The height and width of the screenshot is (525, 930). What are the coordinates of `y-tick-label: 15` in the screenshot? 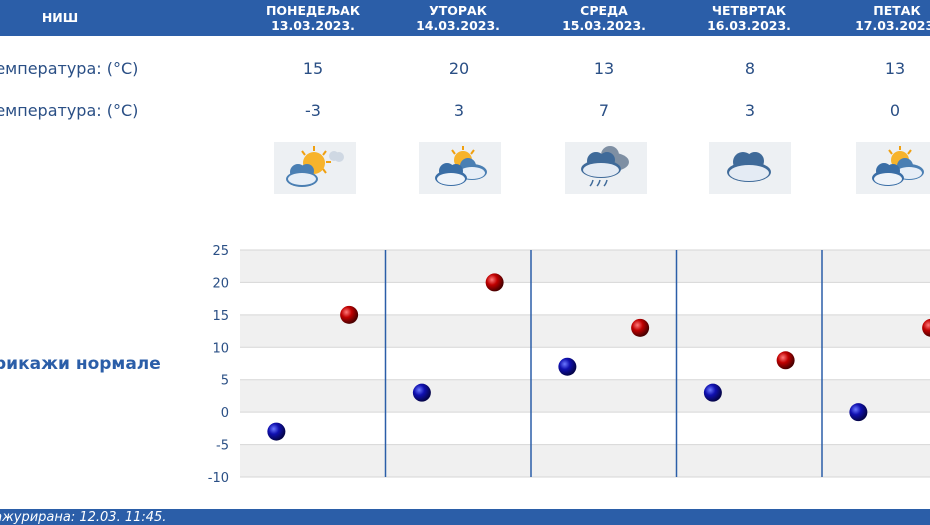 It's located at (220, 316).